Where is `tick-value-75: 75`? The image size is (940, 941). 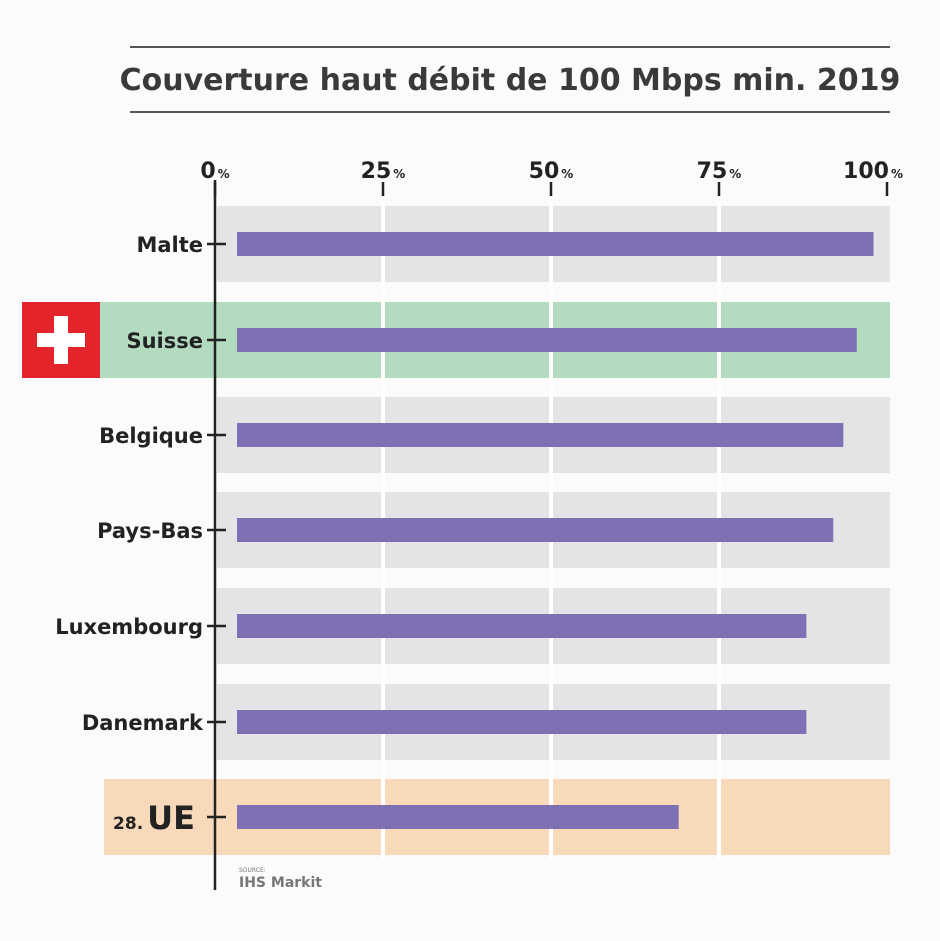 tick-value-75: 75 is located at coordinates (712, 171).